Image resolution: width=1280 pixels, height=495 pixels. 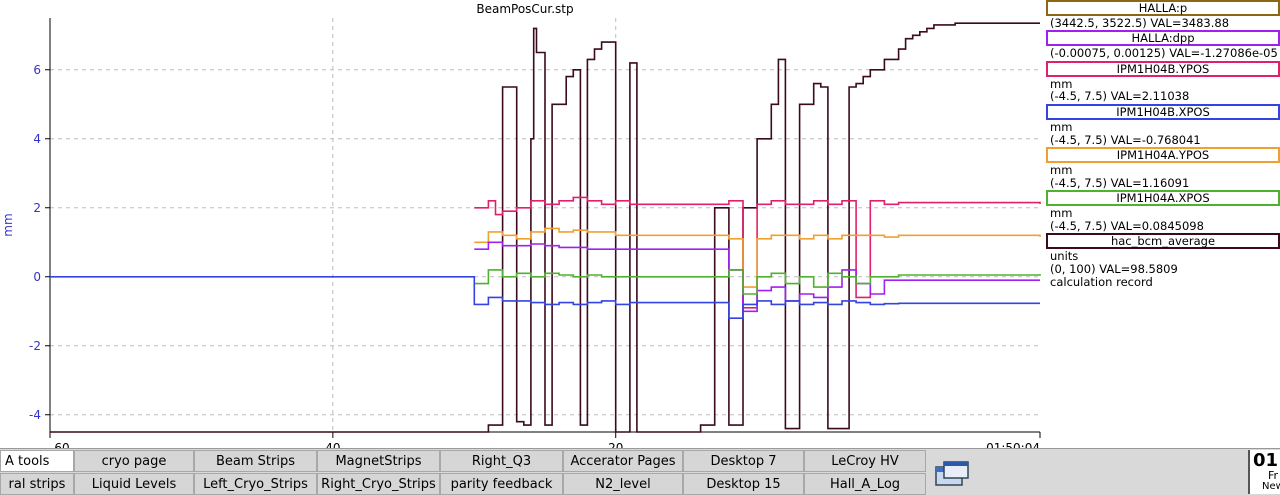 What do you see at coordinates (501, 461) in the screenshot?
I see `taskbar-button-right-q3: Right_Q3` at bounding box center [501, 461].